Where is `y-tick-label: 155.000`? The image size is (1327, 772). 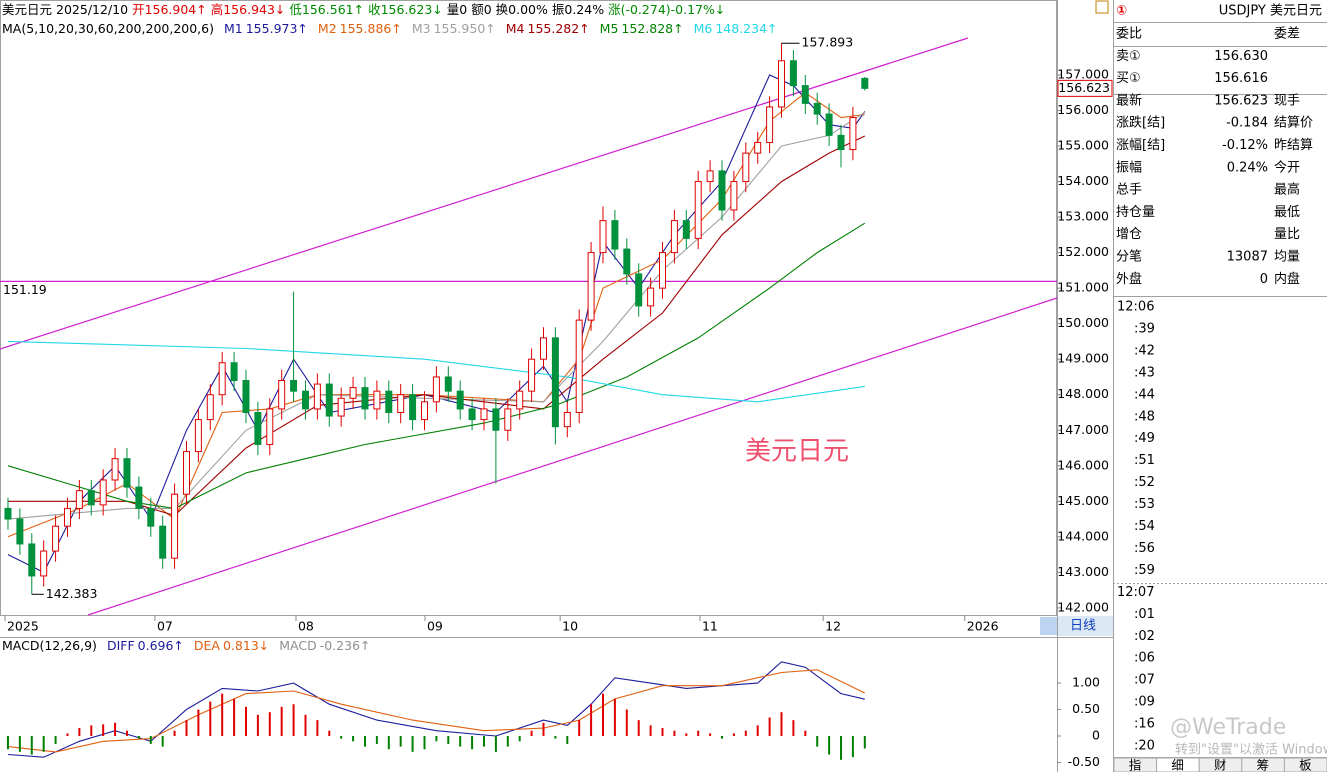 y-tick-label: 155.000 is located at coordinates (1083, 145).